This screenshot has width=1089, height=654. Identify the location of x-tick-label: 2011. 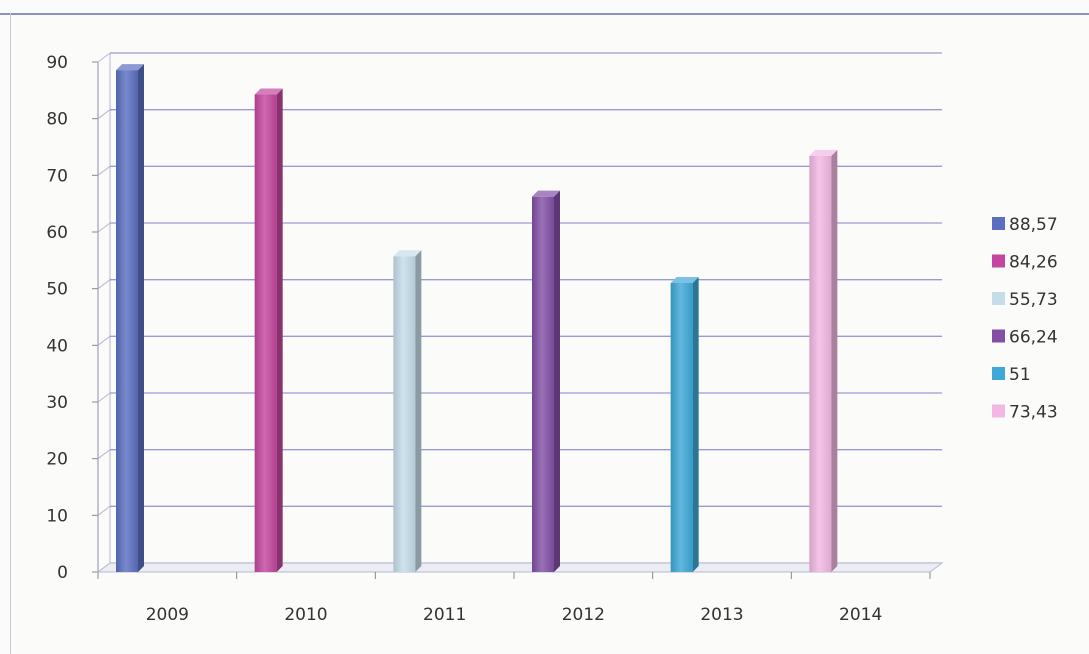
(444, 615).